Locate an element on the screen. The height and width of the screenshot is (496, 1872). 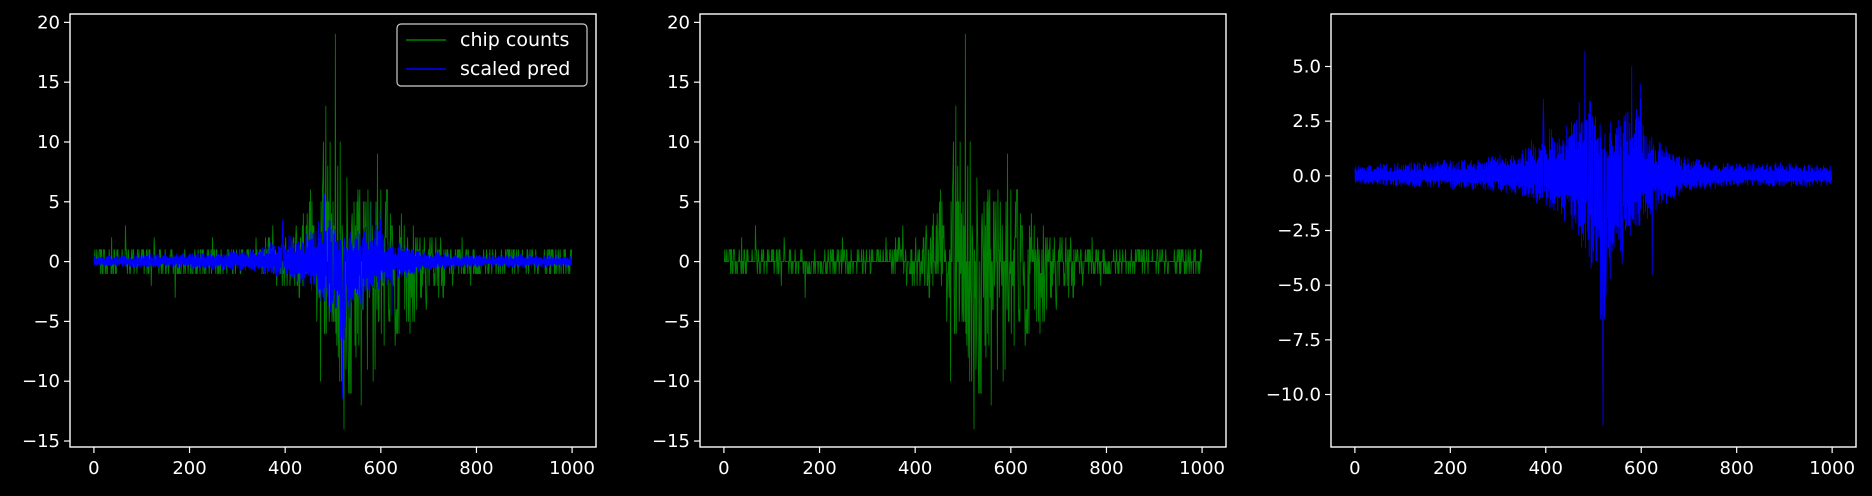
right-x-tick-label: 0 is located at coordinates (1354, 468).